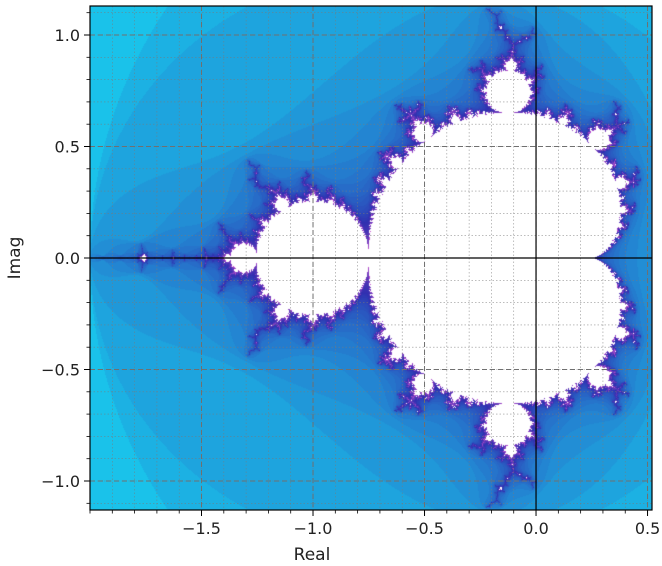  Describe the element at coordinates (60, 481) in the screenshot. I see `y-tick-label: −1.0` at that location.